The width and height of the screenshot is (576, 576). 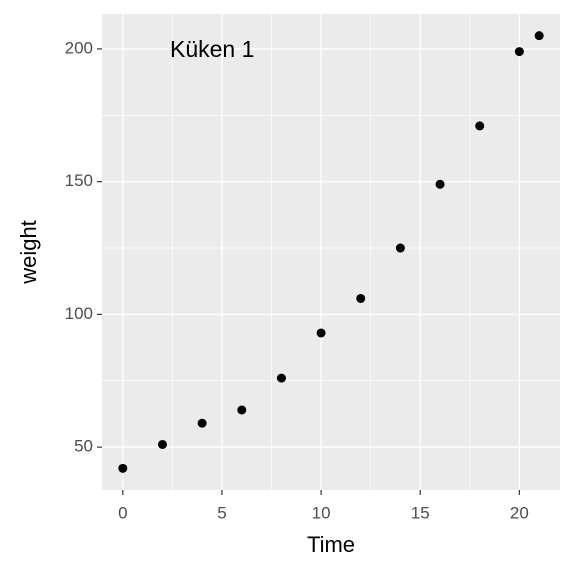 What do you see at coordinates (79, 313) in the screenshot?
I see `y-tick-label: 100` at bounding box center [79, 313].